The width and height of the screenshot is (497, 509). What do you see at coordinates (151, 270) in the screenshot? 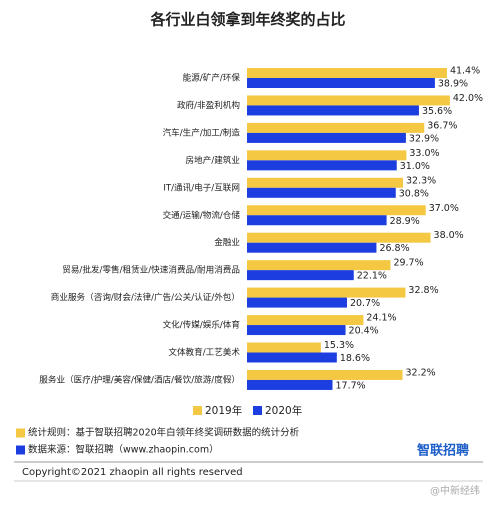
I see `y-tick-label: 贸易/批发/零售/租赁业/快速消费品/耐用消费品` at bounding box center [151, 270].